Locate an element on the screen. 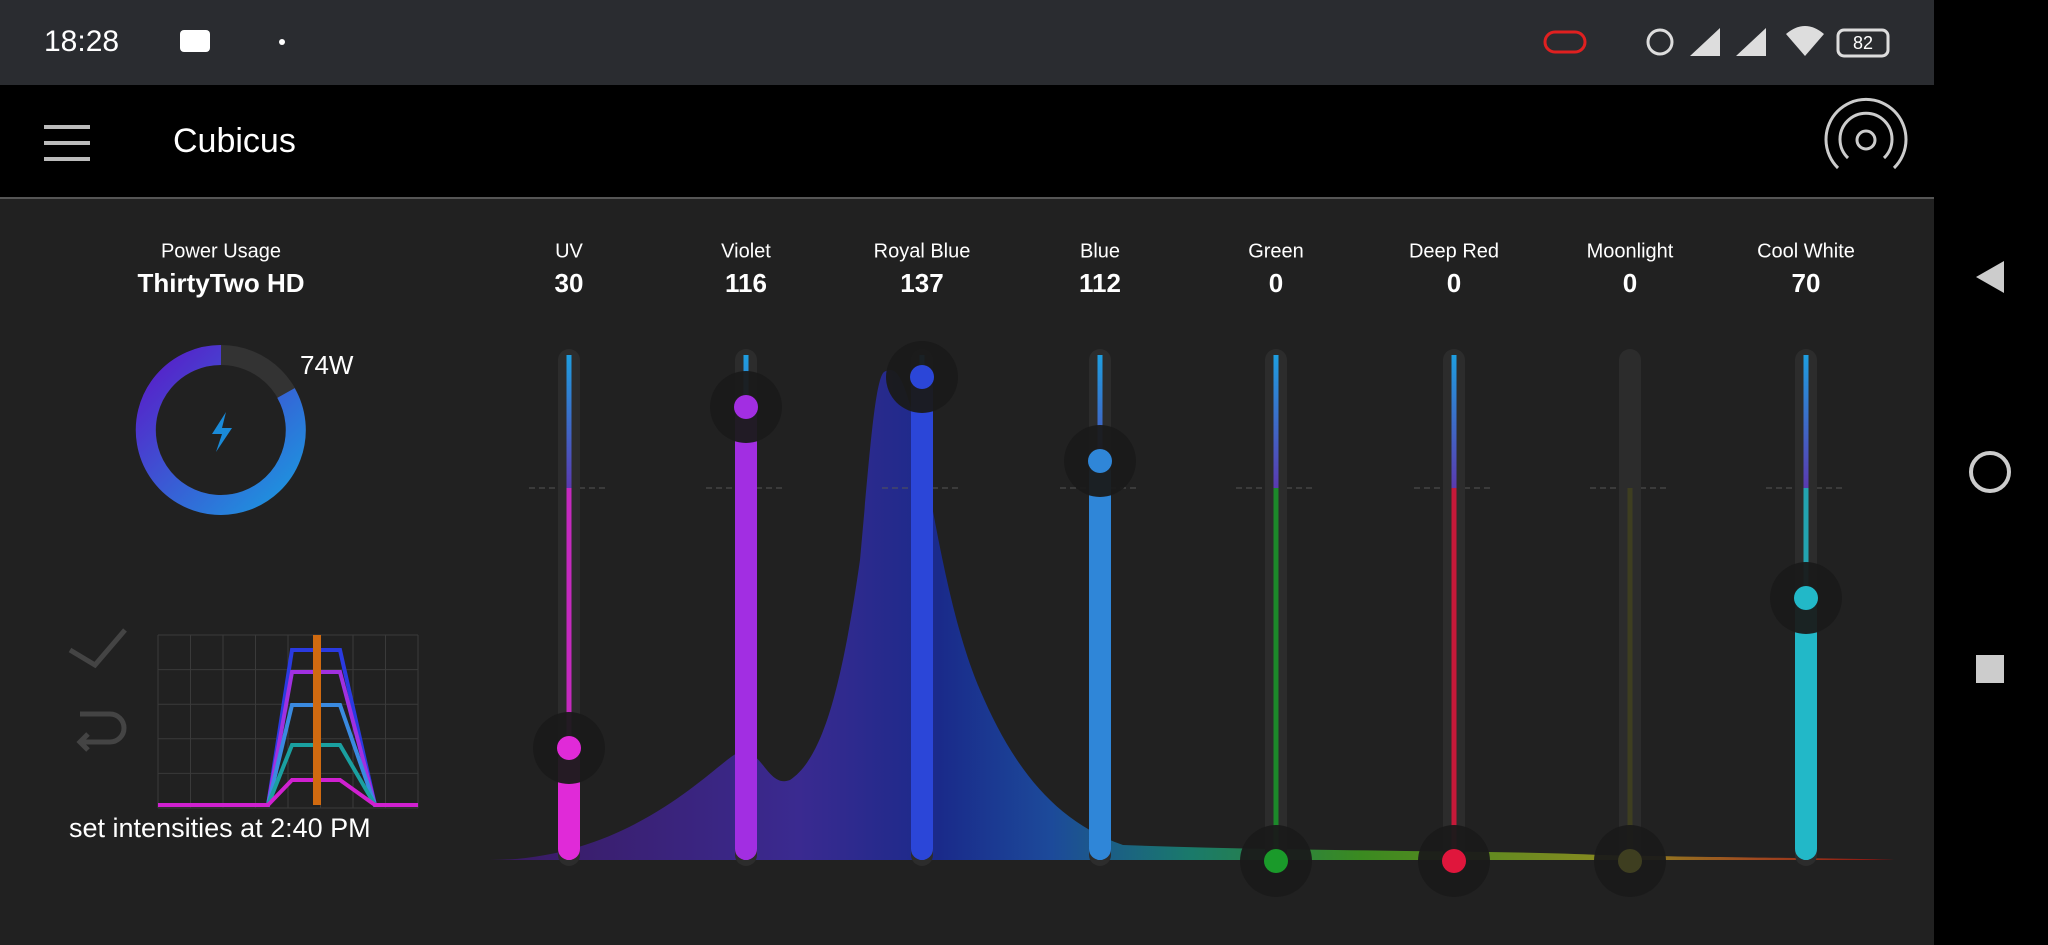 This screenshot has height=945, width=2048. power-label: Power Usage is located at coordinates (221, 251).